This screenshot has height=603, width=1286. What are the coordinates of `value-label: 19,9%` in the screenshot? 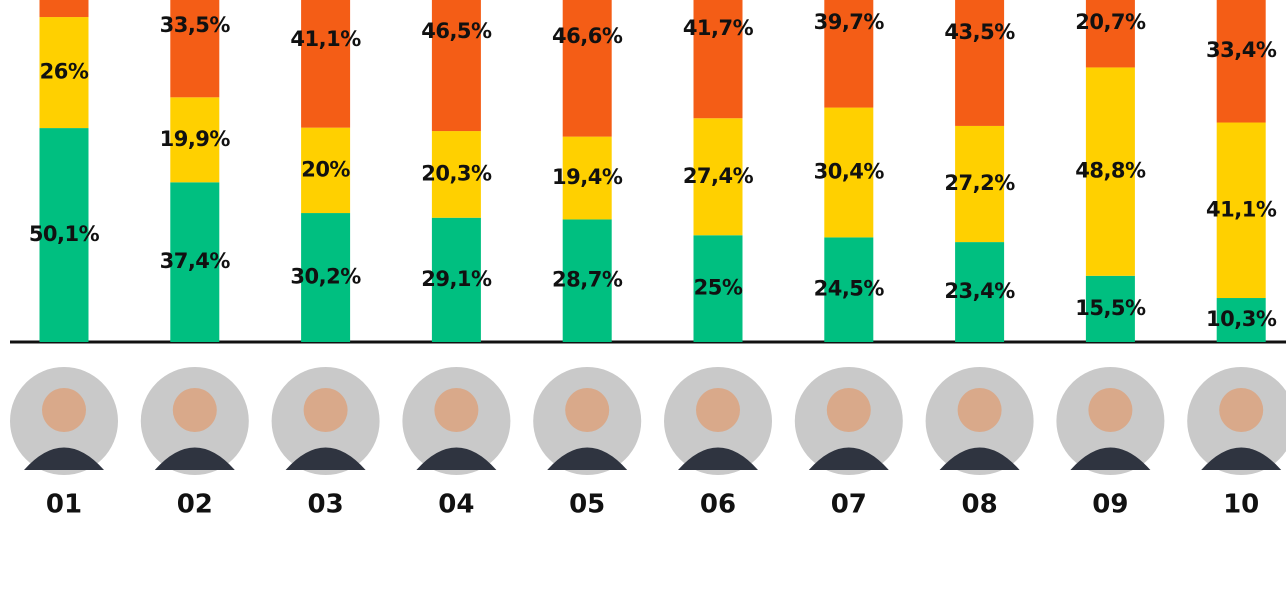 It's located at (195, 139).